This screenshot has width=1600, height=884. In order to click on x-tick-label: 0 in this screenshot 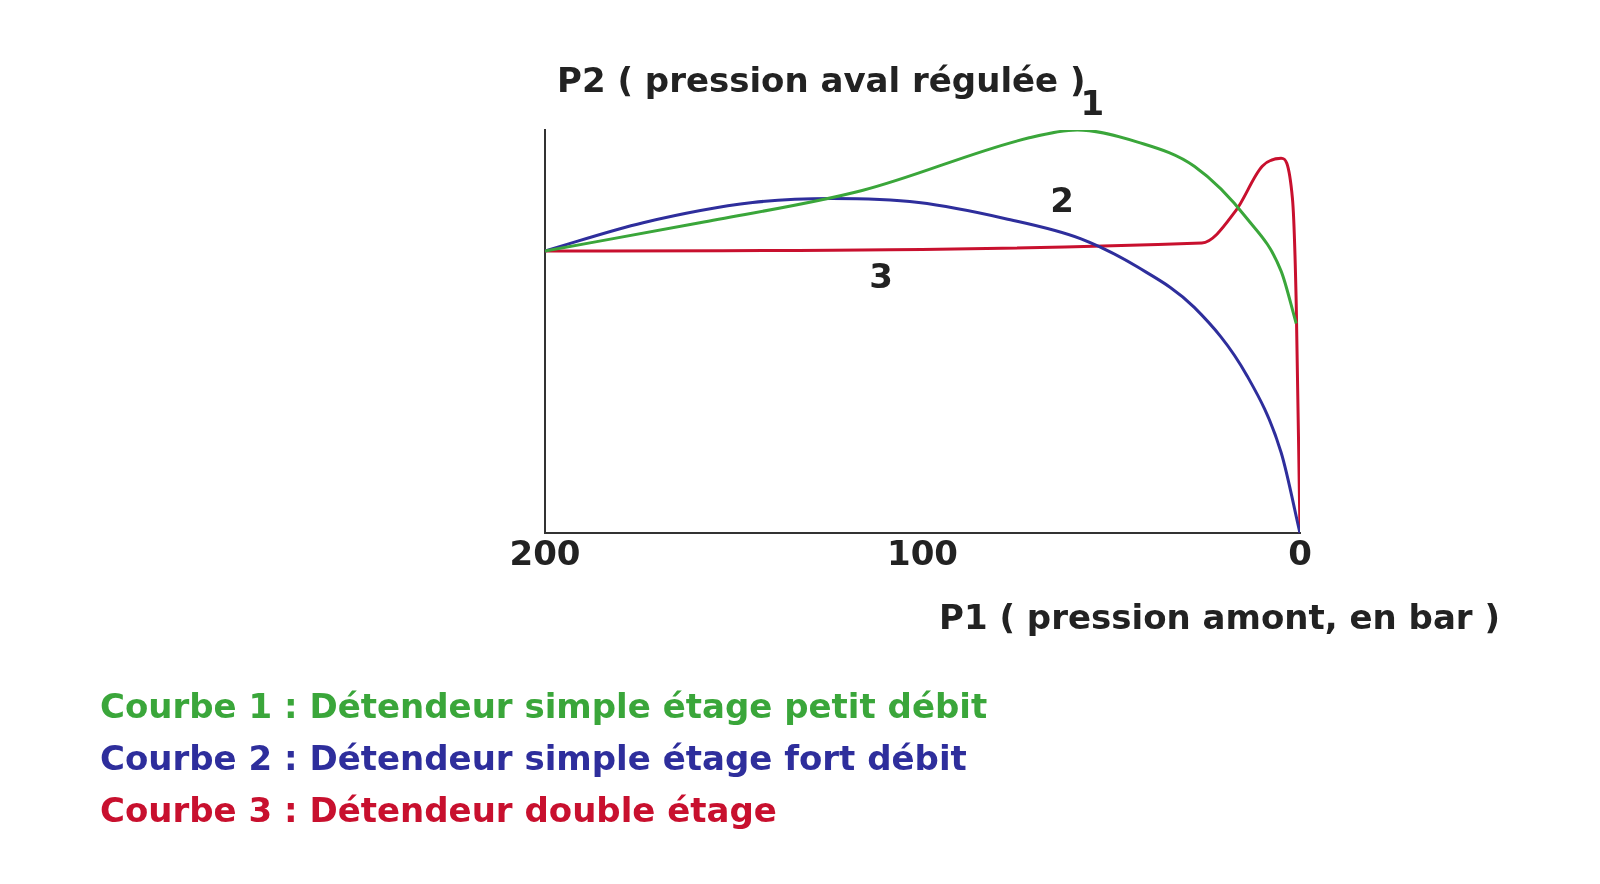, I will do `click(1300, 553)`.